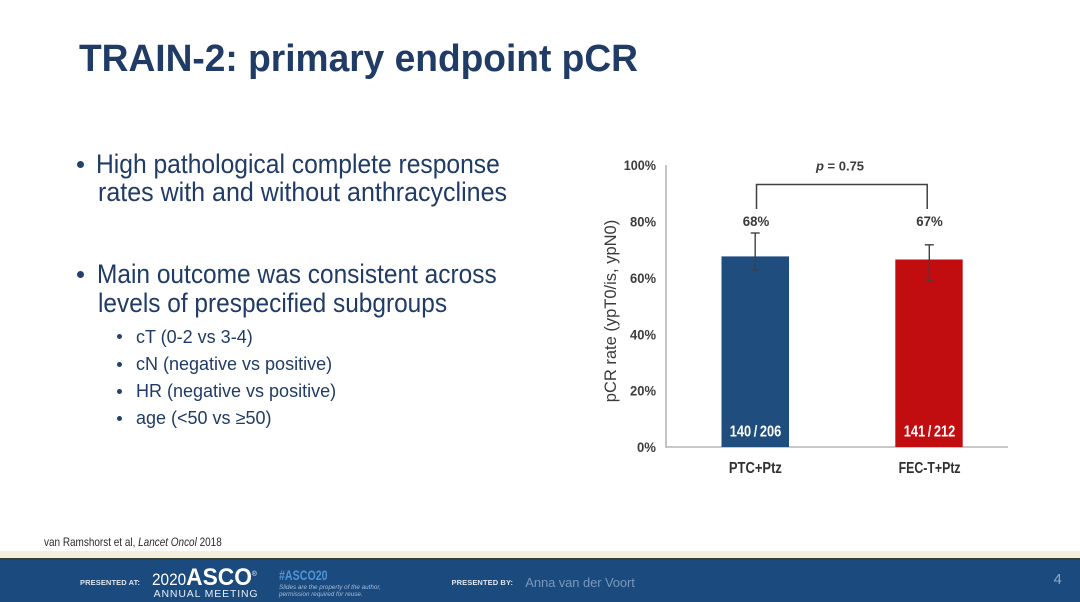  What do you see at coordinates (930, 468) in the screenshot?
I see `svg-text: FEC-T+Ptz` at bounding box center [930, 468].